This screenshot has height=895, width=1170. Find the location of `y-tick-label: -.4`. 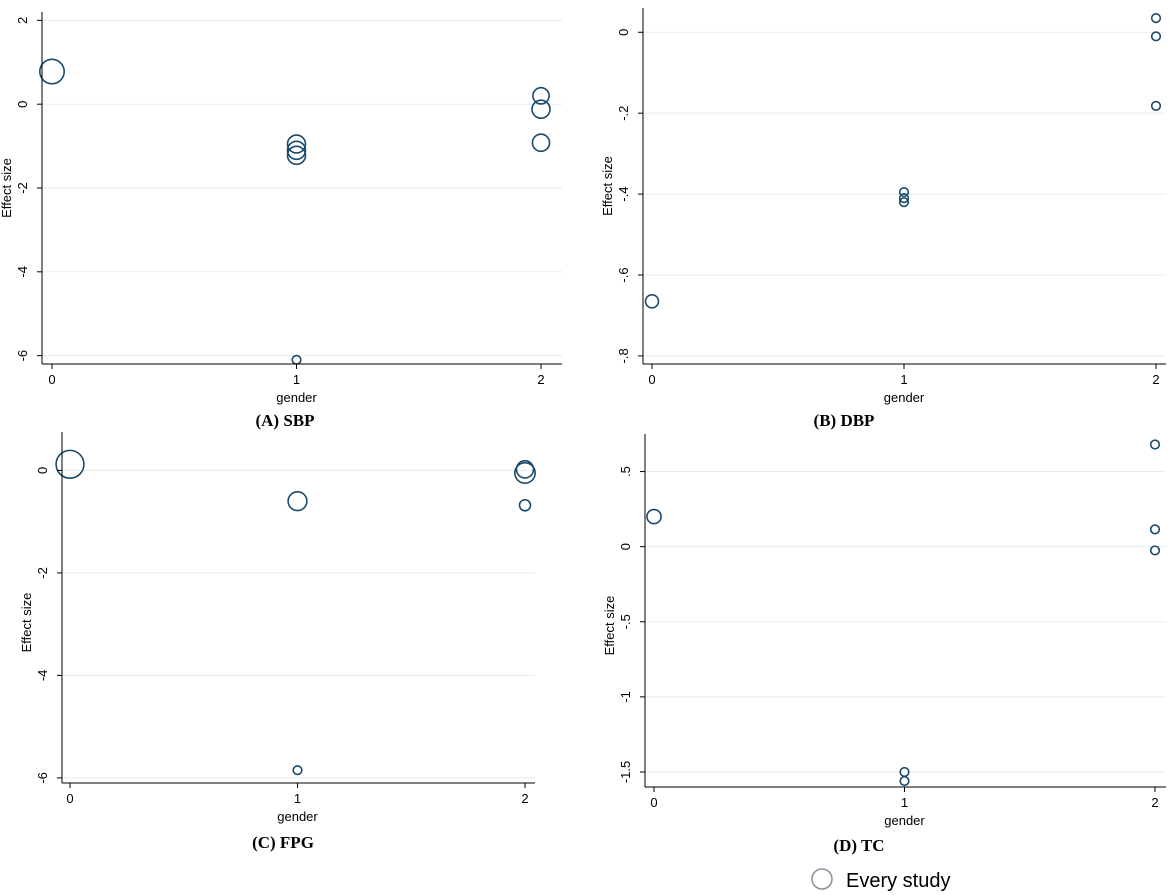

y-tick-label: -.4 is located at coordinates (623, 194).